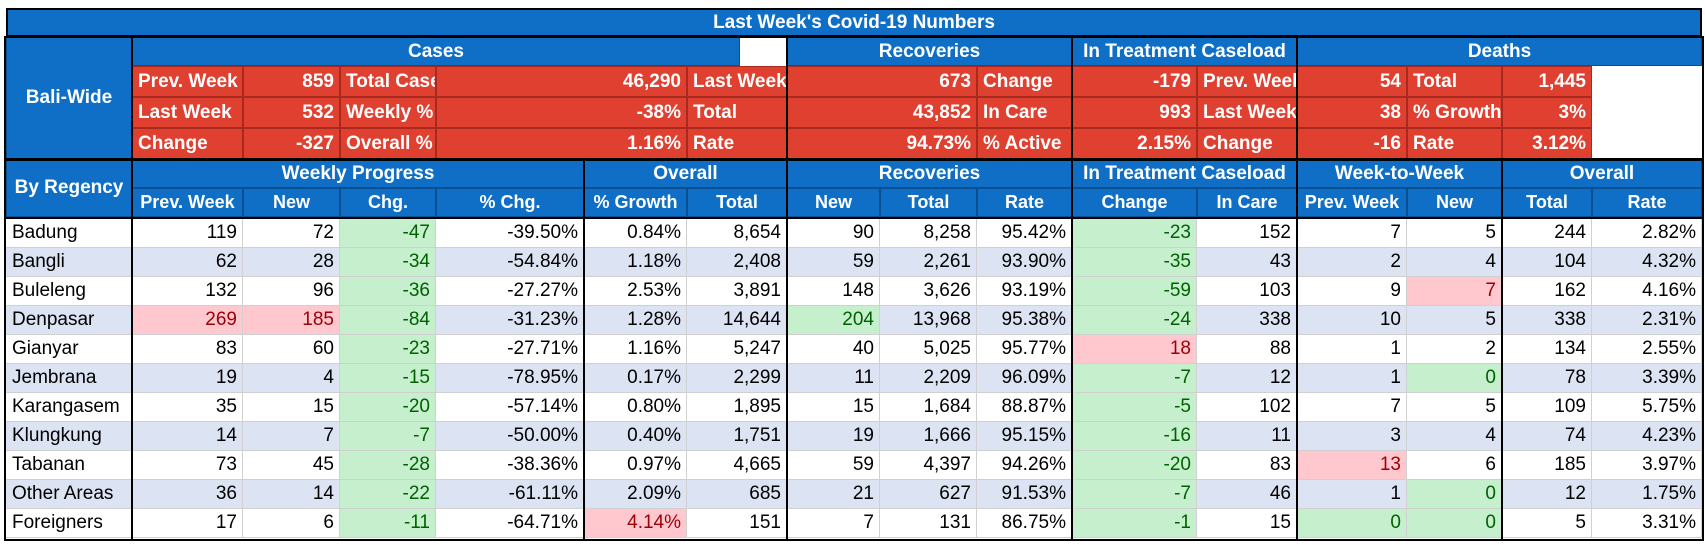  I want to click on table-cell: 152, so click(1247, 233).